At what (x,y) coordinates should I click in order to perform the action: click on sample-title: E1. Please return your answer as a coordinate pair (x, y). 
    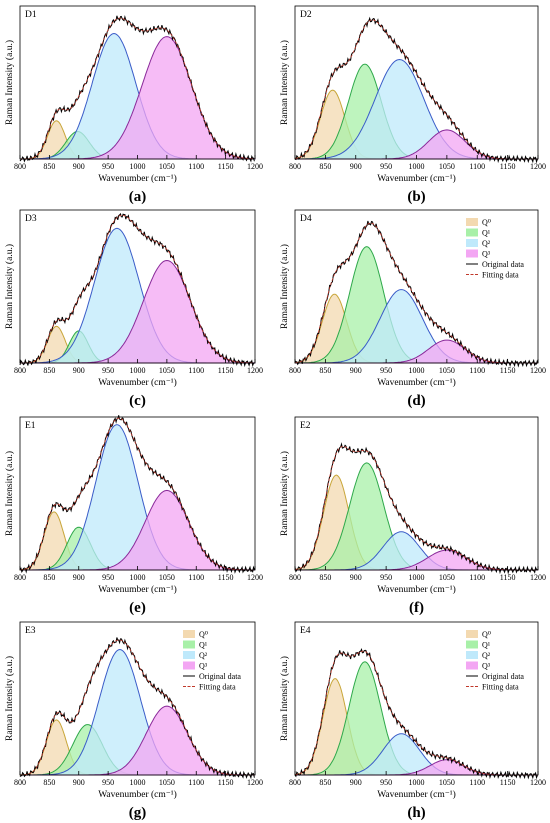
    Looking at the image, I should click on (30, 426).